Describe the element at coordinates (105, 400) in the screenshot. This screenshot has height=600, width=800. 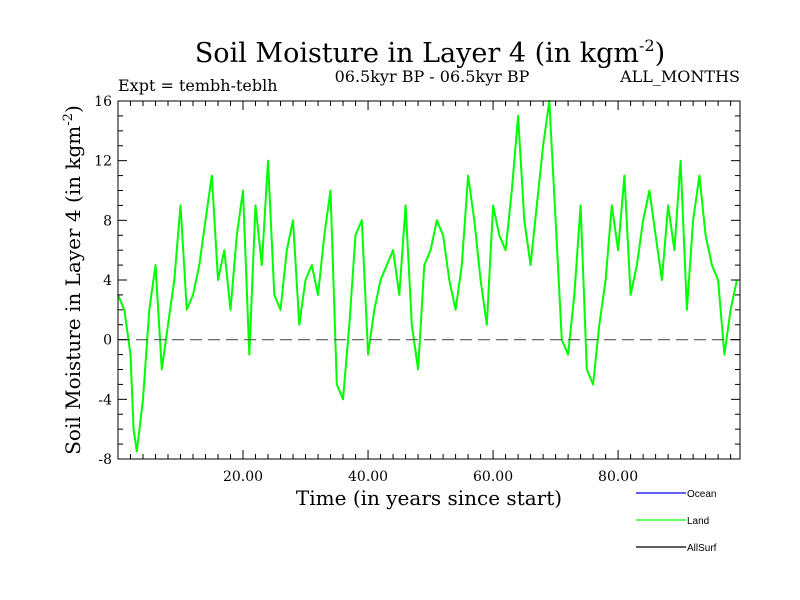
I see `y-tick-label: -4` at that location.